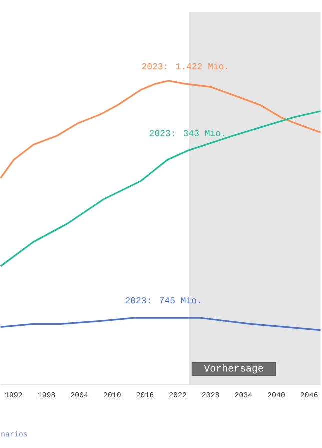  Describe the element at coordinates (185, 66) in the screenshot. I see `series-label: 2023: 1.422 Mio.` at that location.